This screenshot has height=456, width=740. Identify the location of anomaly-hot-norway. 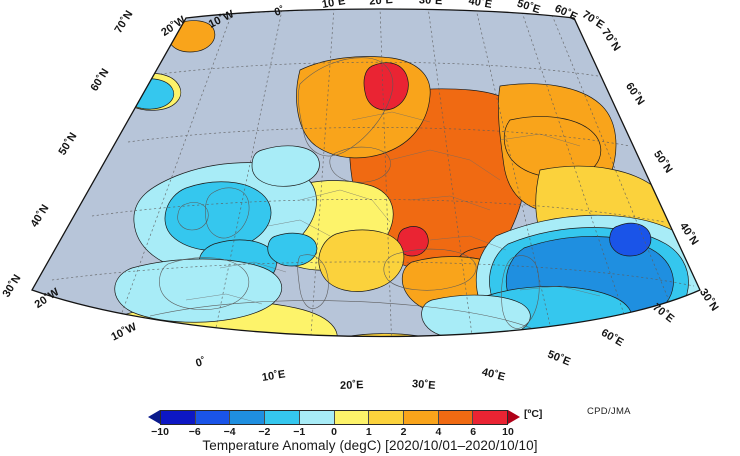
(386, 86).